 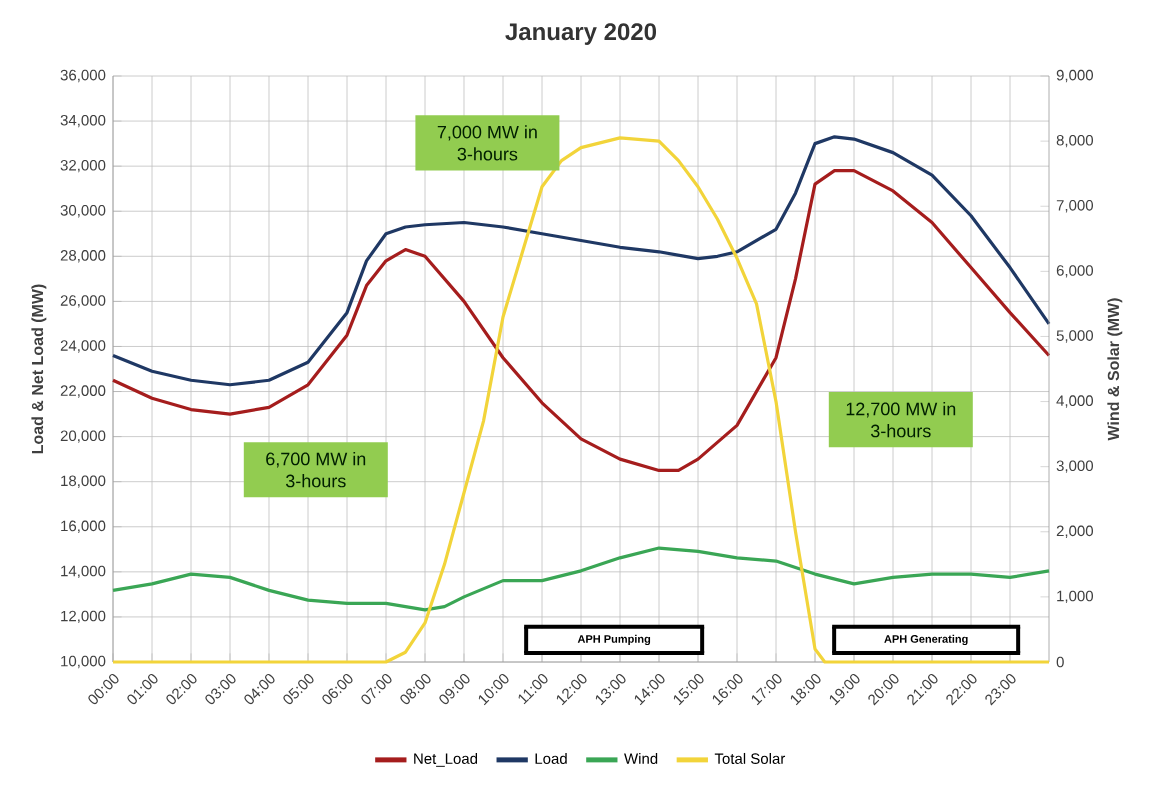 What do you see at coordinates (1075, 141) in the screenshot?
I see `y2-tick-label: 8,000` at bounding box center [1075, 141].